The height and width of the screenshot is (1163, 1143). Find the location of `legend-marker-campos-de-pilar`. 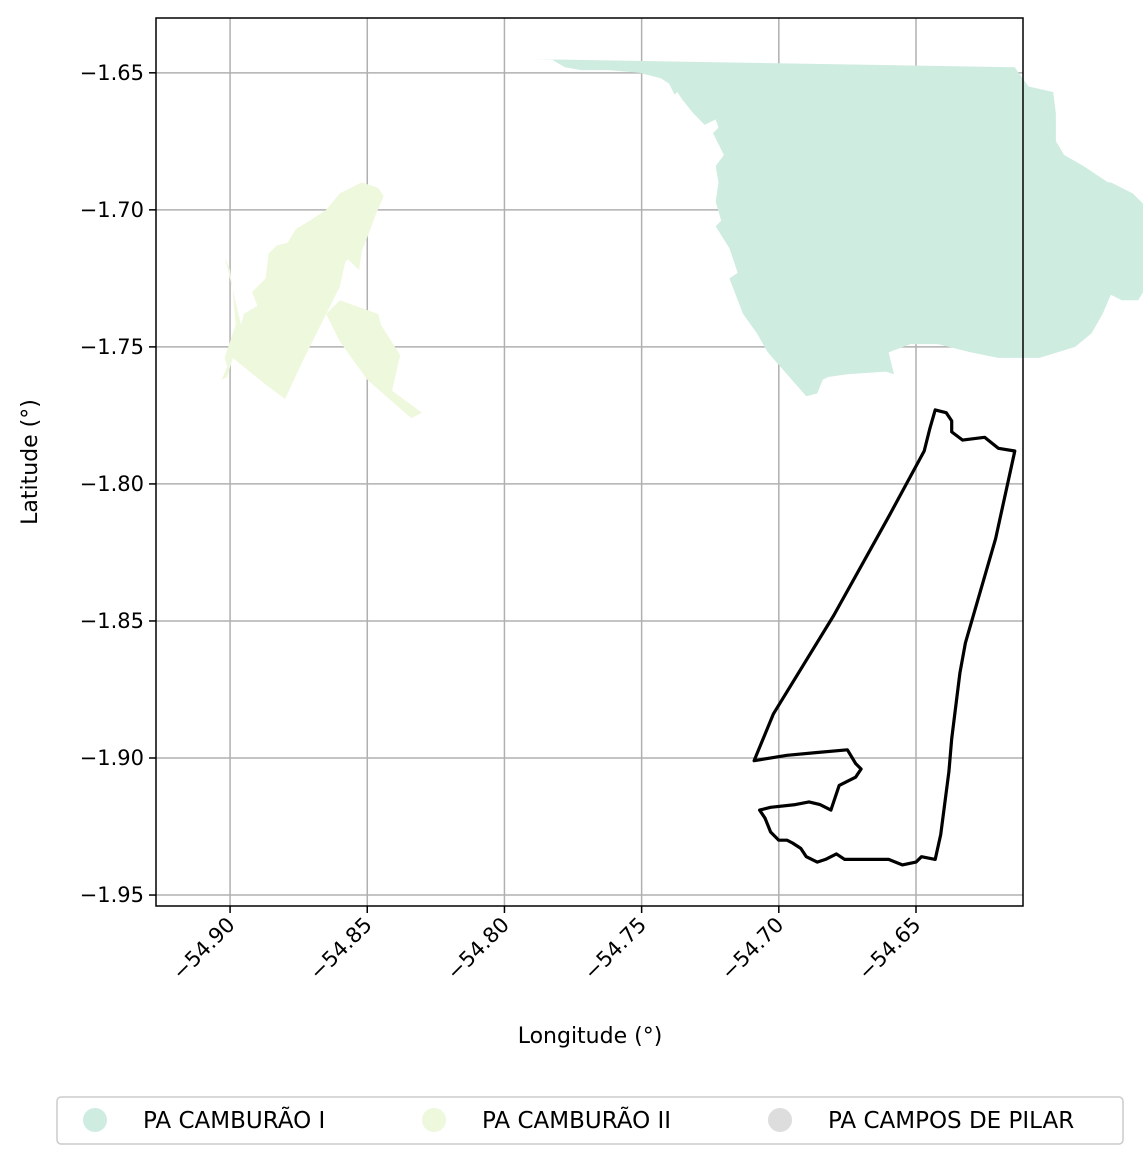

legend-marker-campos-de-pilar is located at coordinates (780, 1120).